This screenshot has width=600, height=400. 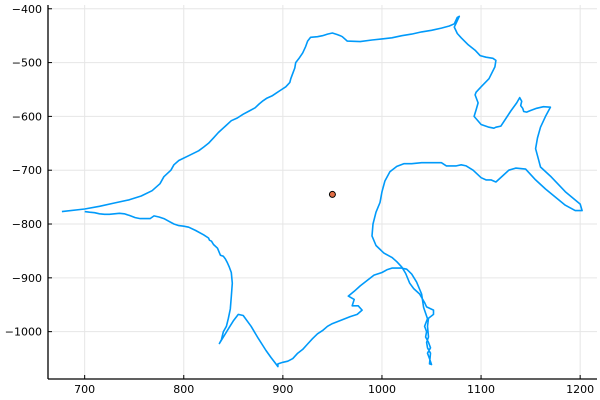 What do you see at coordinates (282, 389) in the screenshot?
I see `x-tick-label: 900` at bounding box center [282, 389].